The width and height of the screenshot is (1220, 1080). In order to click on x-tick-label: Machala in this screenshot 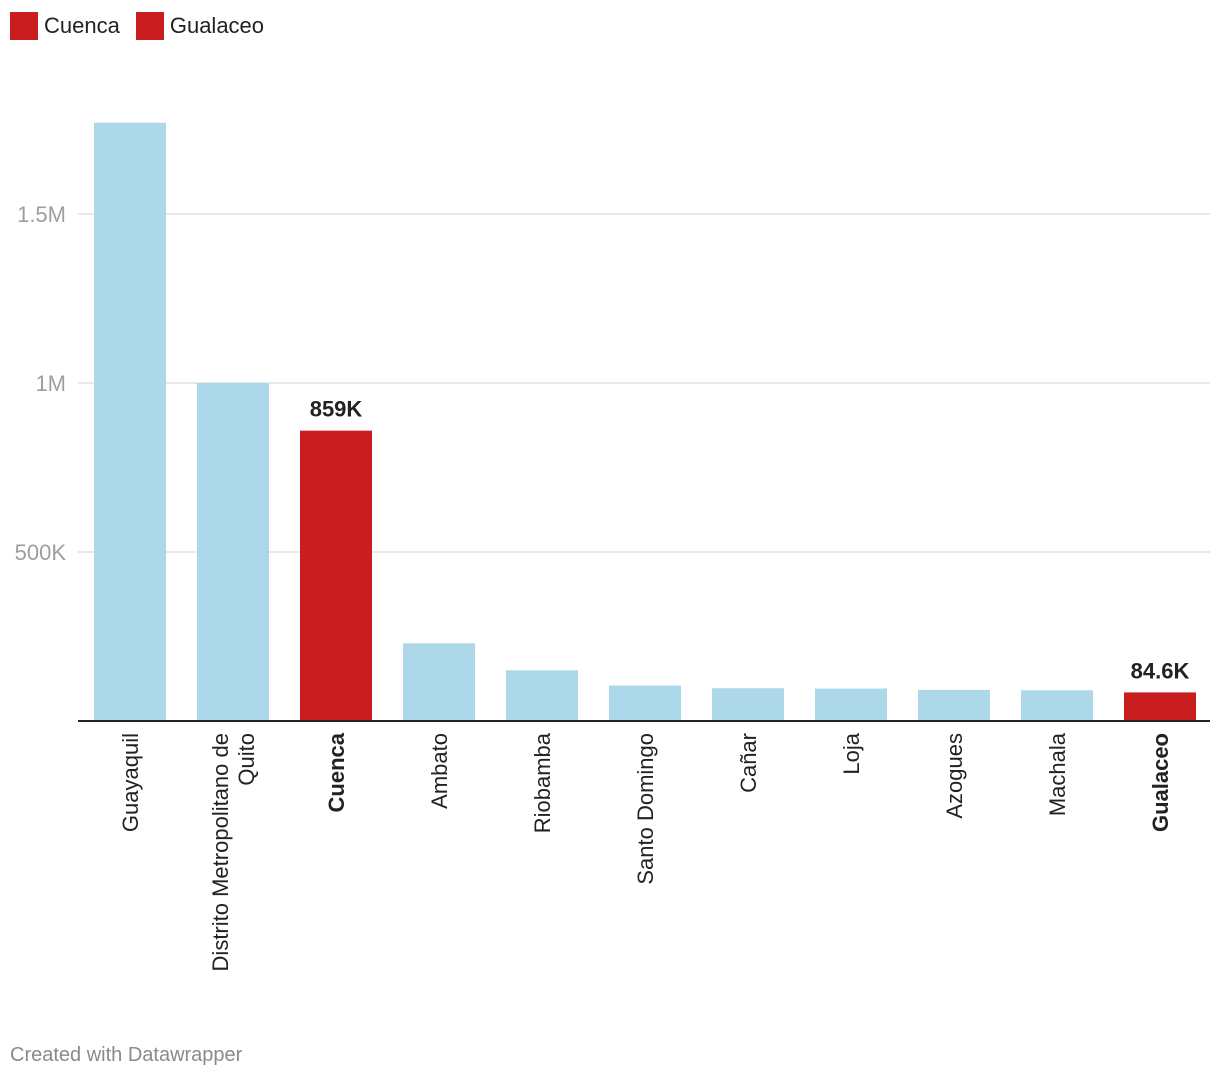, I will do `click(1057, 774)`.